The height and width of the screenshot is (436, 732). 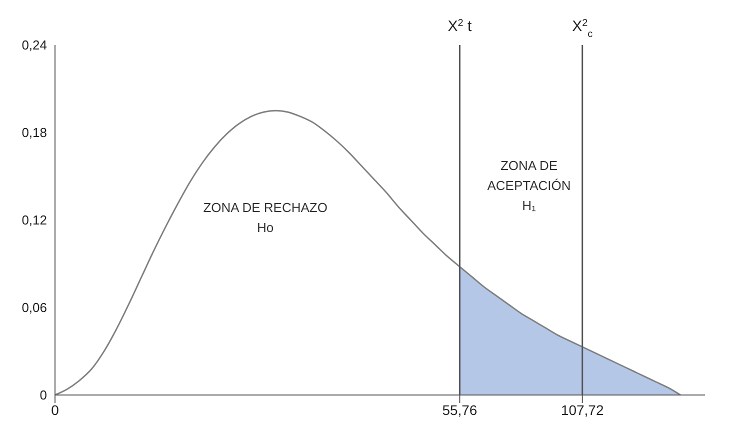 What do you see at coordinates (265, 218) in the screenshot?
I see `annotation: ZONA DE RECHAZO Ho` at bounding box center [265, 218].